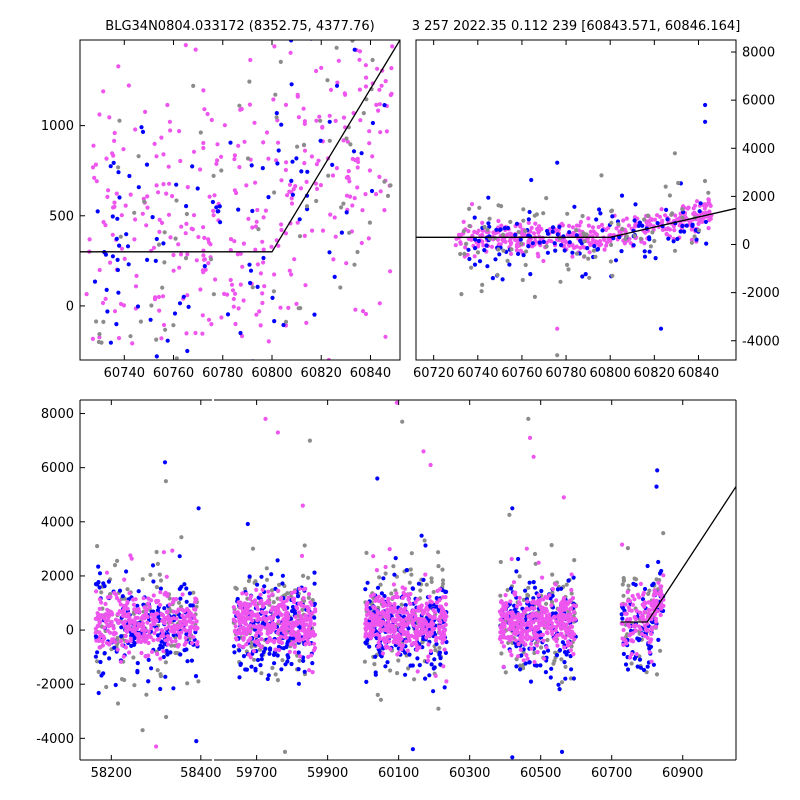 The height and width of the screenshot is (800, 800). What do you see at coordinates (682, 773) in the screenshot?
I see `x-tick-label: 60900` at bounding box center [682, 773].